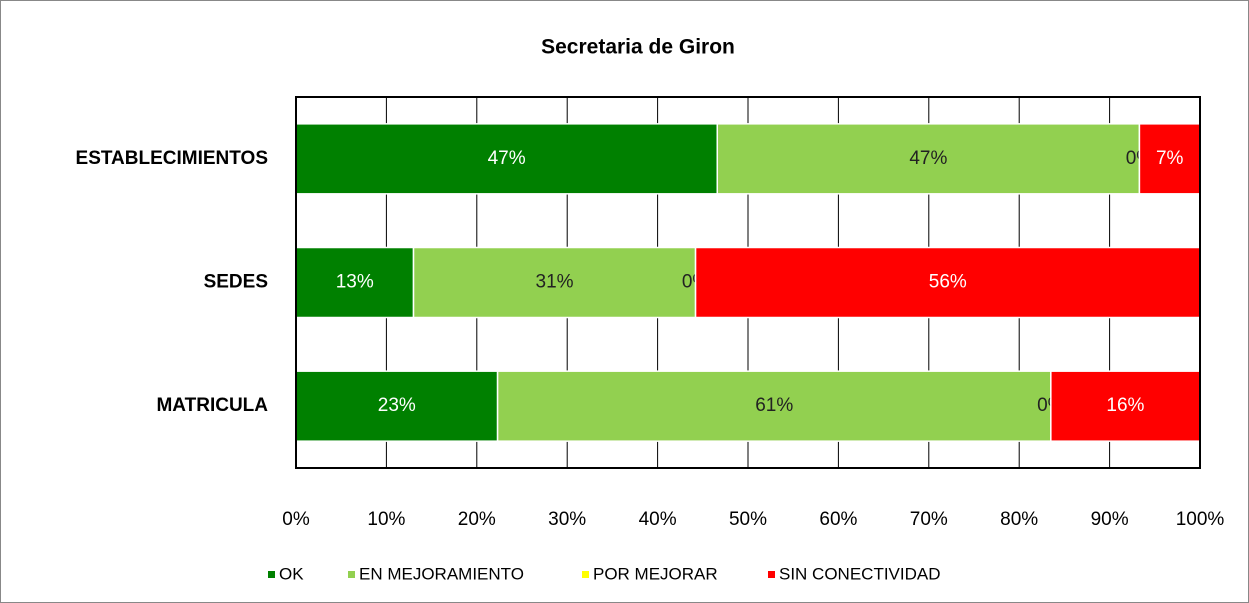  I want to click on data-label: 56%, so click(948, 282).